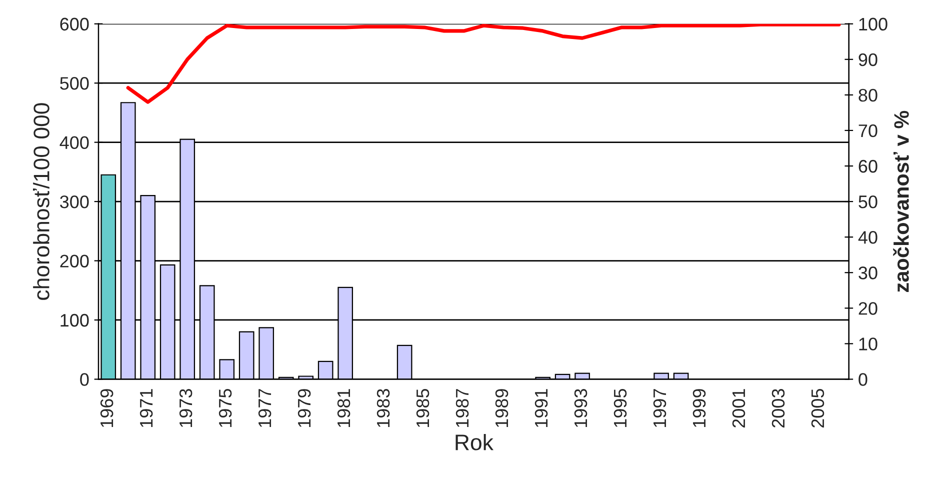 The image size is (938, 477). I want to click on x-tick-label: 1991, so click(541, 408).